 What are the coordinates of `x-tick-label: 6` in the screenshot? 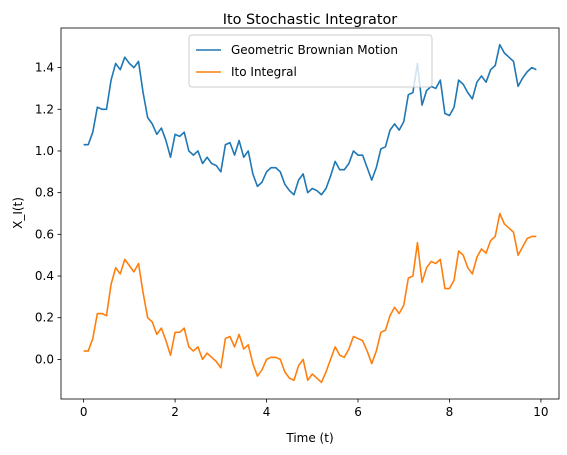 It's located at (358, 412).